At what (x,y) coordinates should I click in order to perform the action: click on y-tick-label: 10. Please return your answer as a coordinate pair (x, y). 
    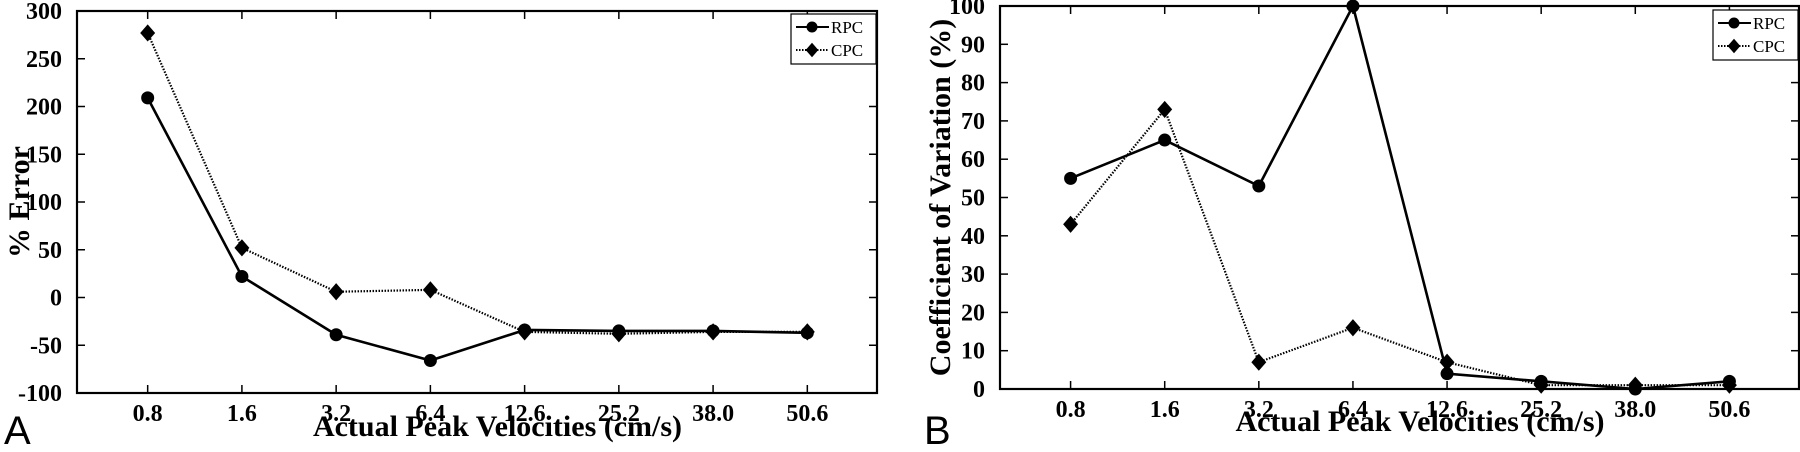
    Looking at the image, I should click on (973, 352).